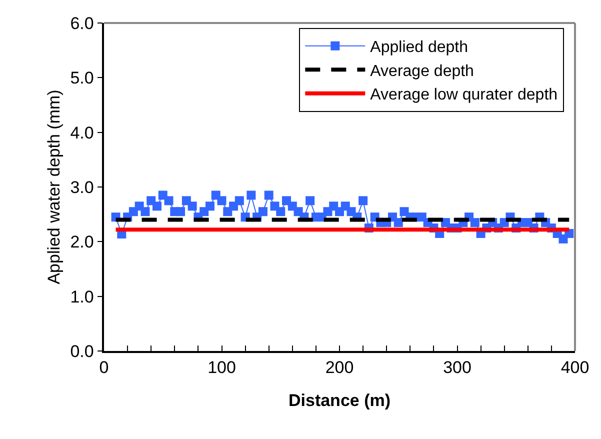 Image resolution: width=601 pixels, height=439 pixels. What do you see at coordinates (575, 368) in the screenshot?
I see `x-tick-label: 400` at bounding box center [575, 368].